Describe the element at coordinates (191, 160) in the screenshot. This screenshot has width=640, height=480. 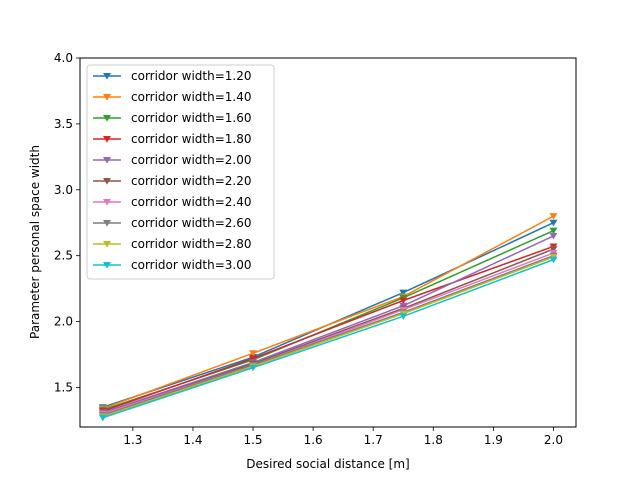
I see `legend-label: corridor width=2.00` at that location.